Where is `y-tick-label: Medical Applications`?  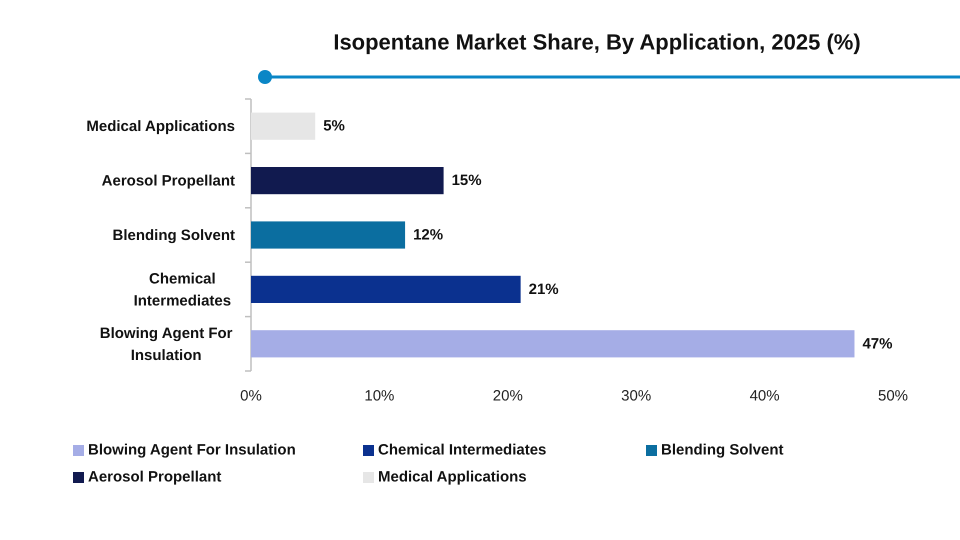
y-tick-label: Medical Applications is located at coordinates (160, 126).